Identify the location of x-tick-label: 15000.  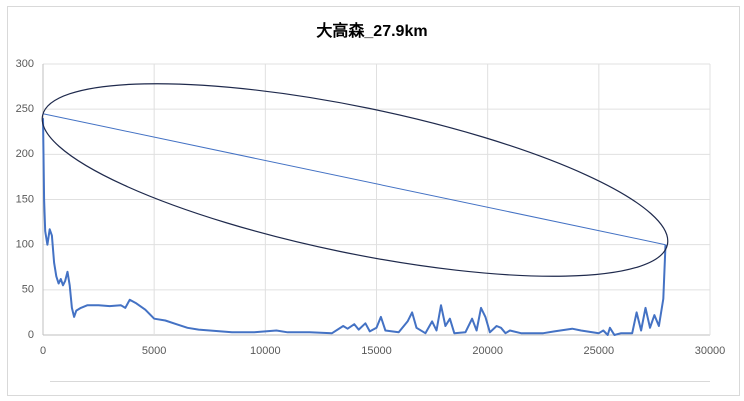
(376, 351).